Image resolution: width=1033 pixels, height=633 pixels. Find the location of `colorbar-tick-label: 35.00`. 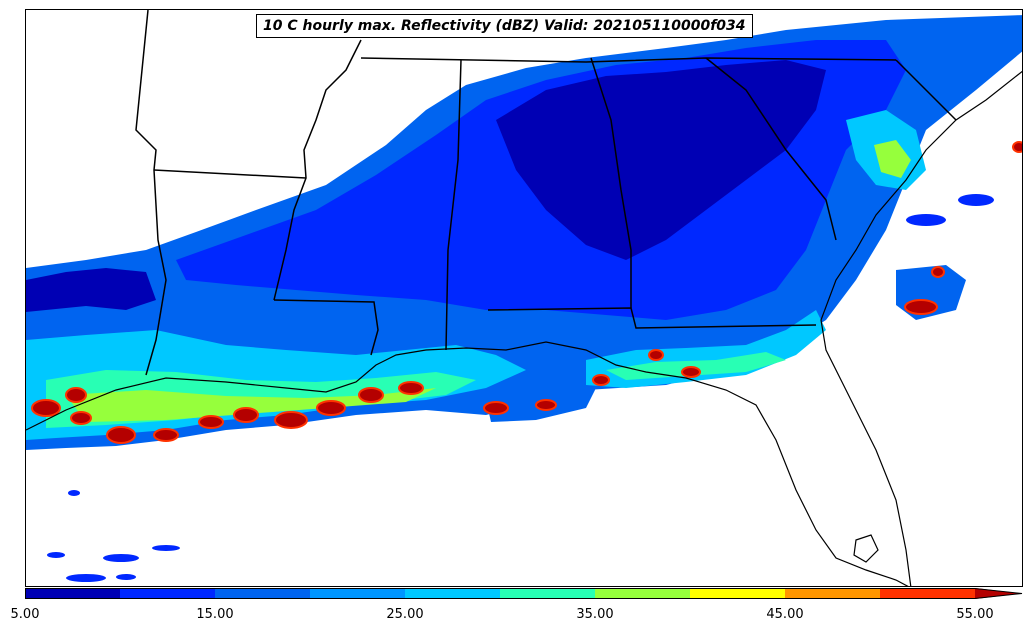

colorbar-tick-label: 35.00 is located at coordinates (595, 614).